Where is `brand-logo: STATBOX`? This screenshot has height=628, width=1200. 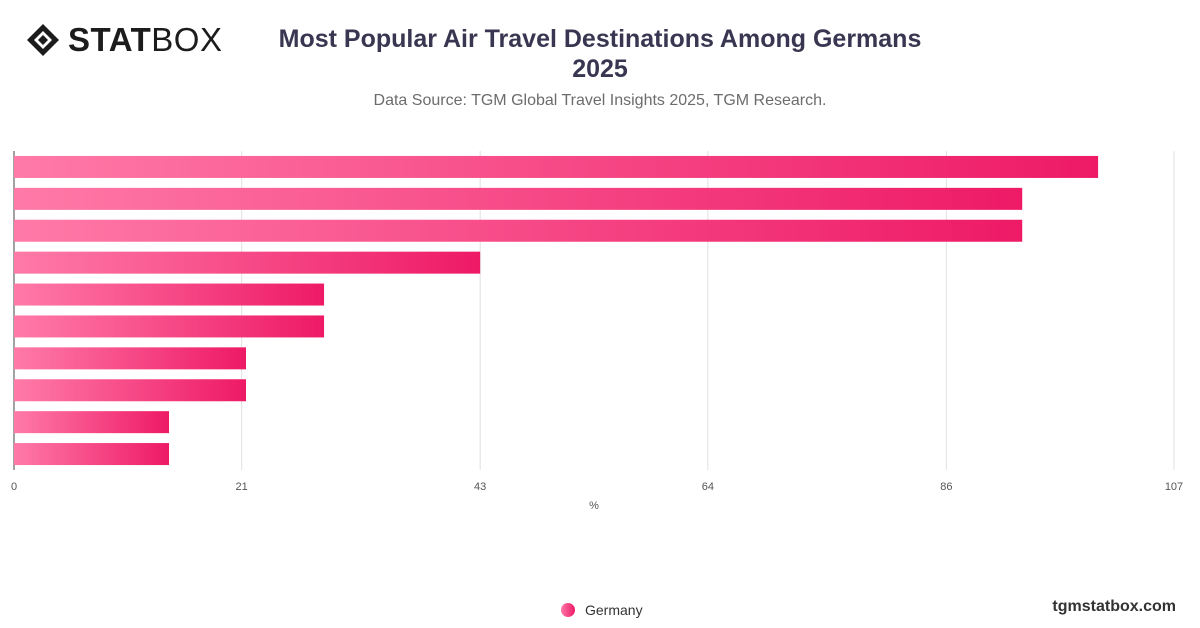
brand-logo: STATBOX is located at coordinates (124, 40).